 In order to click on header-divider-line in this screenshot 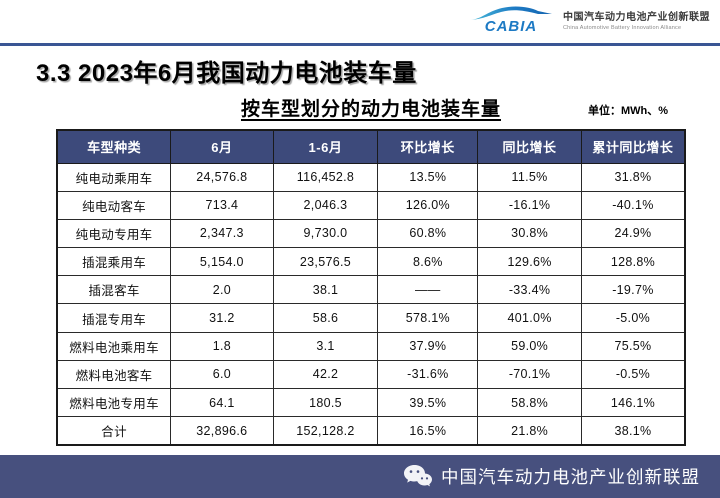, I will do `click(360, 44)`.